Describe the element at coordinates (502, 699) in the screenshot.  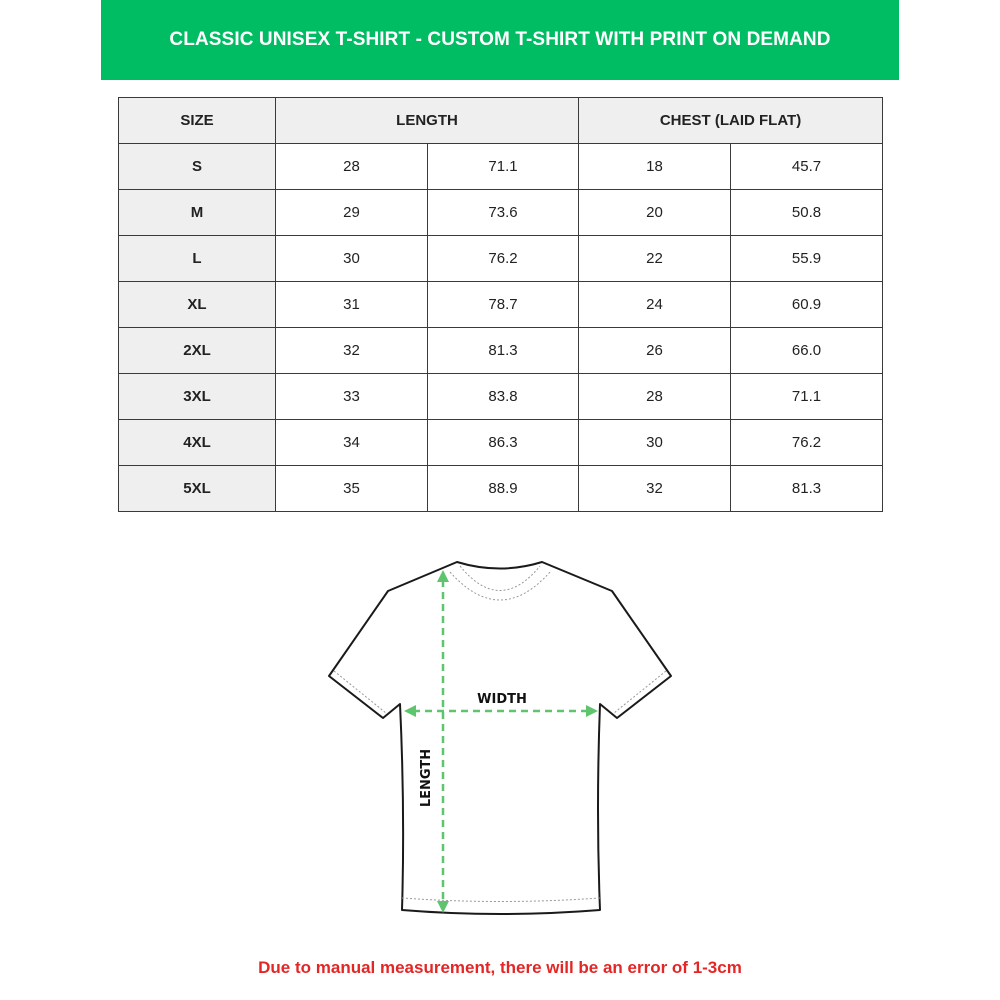
I see `width-label: WIDTH` at that location.